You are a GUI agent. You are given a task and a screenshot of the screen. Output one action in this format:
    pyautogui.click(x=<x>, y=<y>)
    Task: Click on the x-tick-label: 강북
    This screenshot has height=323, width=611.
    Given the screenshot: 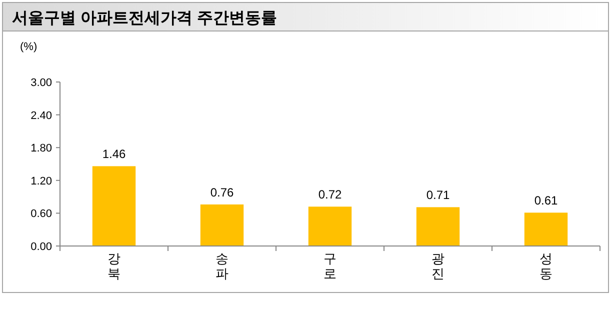 What is the action you would take?
    pyautogui.click(x=114, y=266)
    